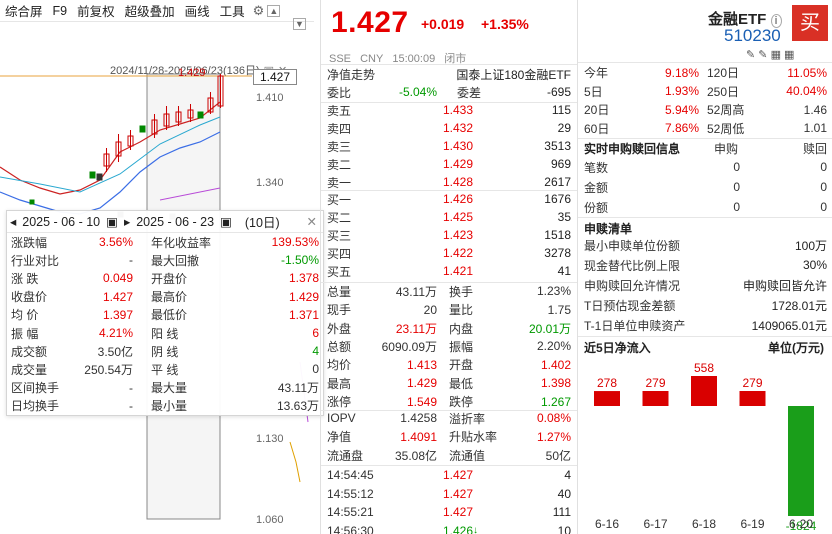 This screenshot has height=534, width=832. What do you see at coordinates (149, 12) in the screenshot?
I see `toolbar-item-overlay: 超级叠加` at bounding box center [149, 12].